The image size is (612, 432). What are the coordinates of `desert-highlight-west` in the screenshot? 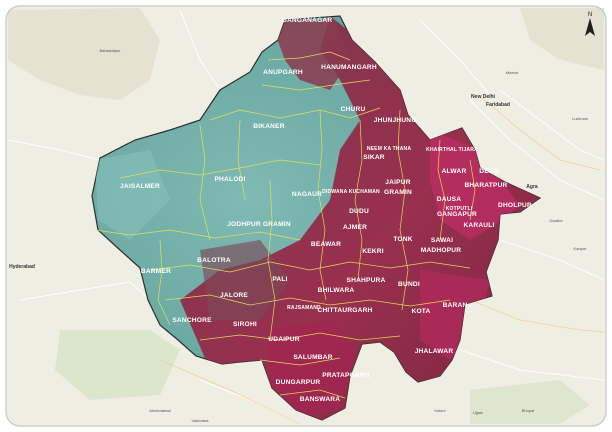 It's located at (132, 195).